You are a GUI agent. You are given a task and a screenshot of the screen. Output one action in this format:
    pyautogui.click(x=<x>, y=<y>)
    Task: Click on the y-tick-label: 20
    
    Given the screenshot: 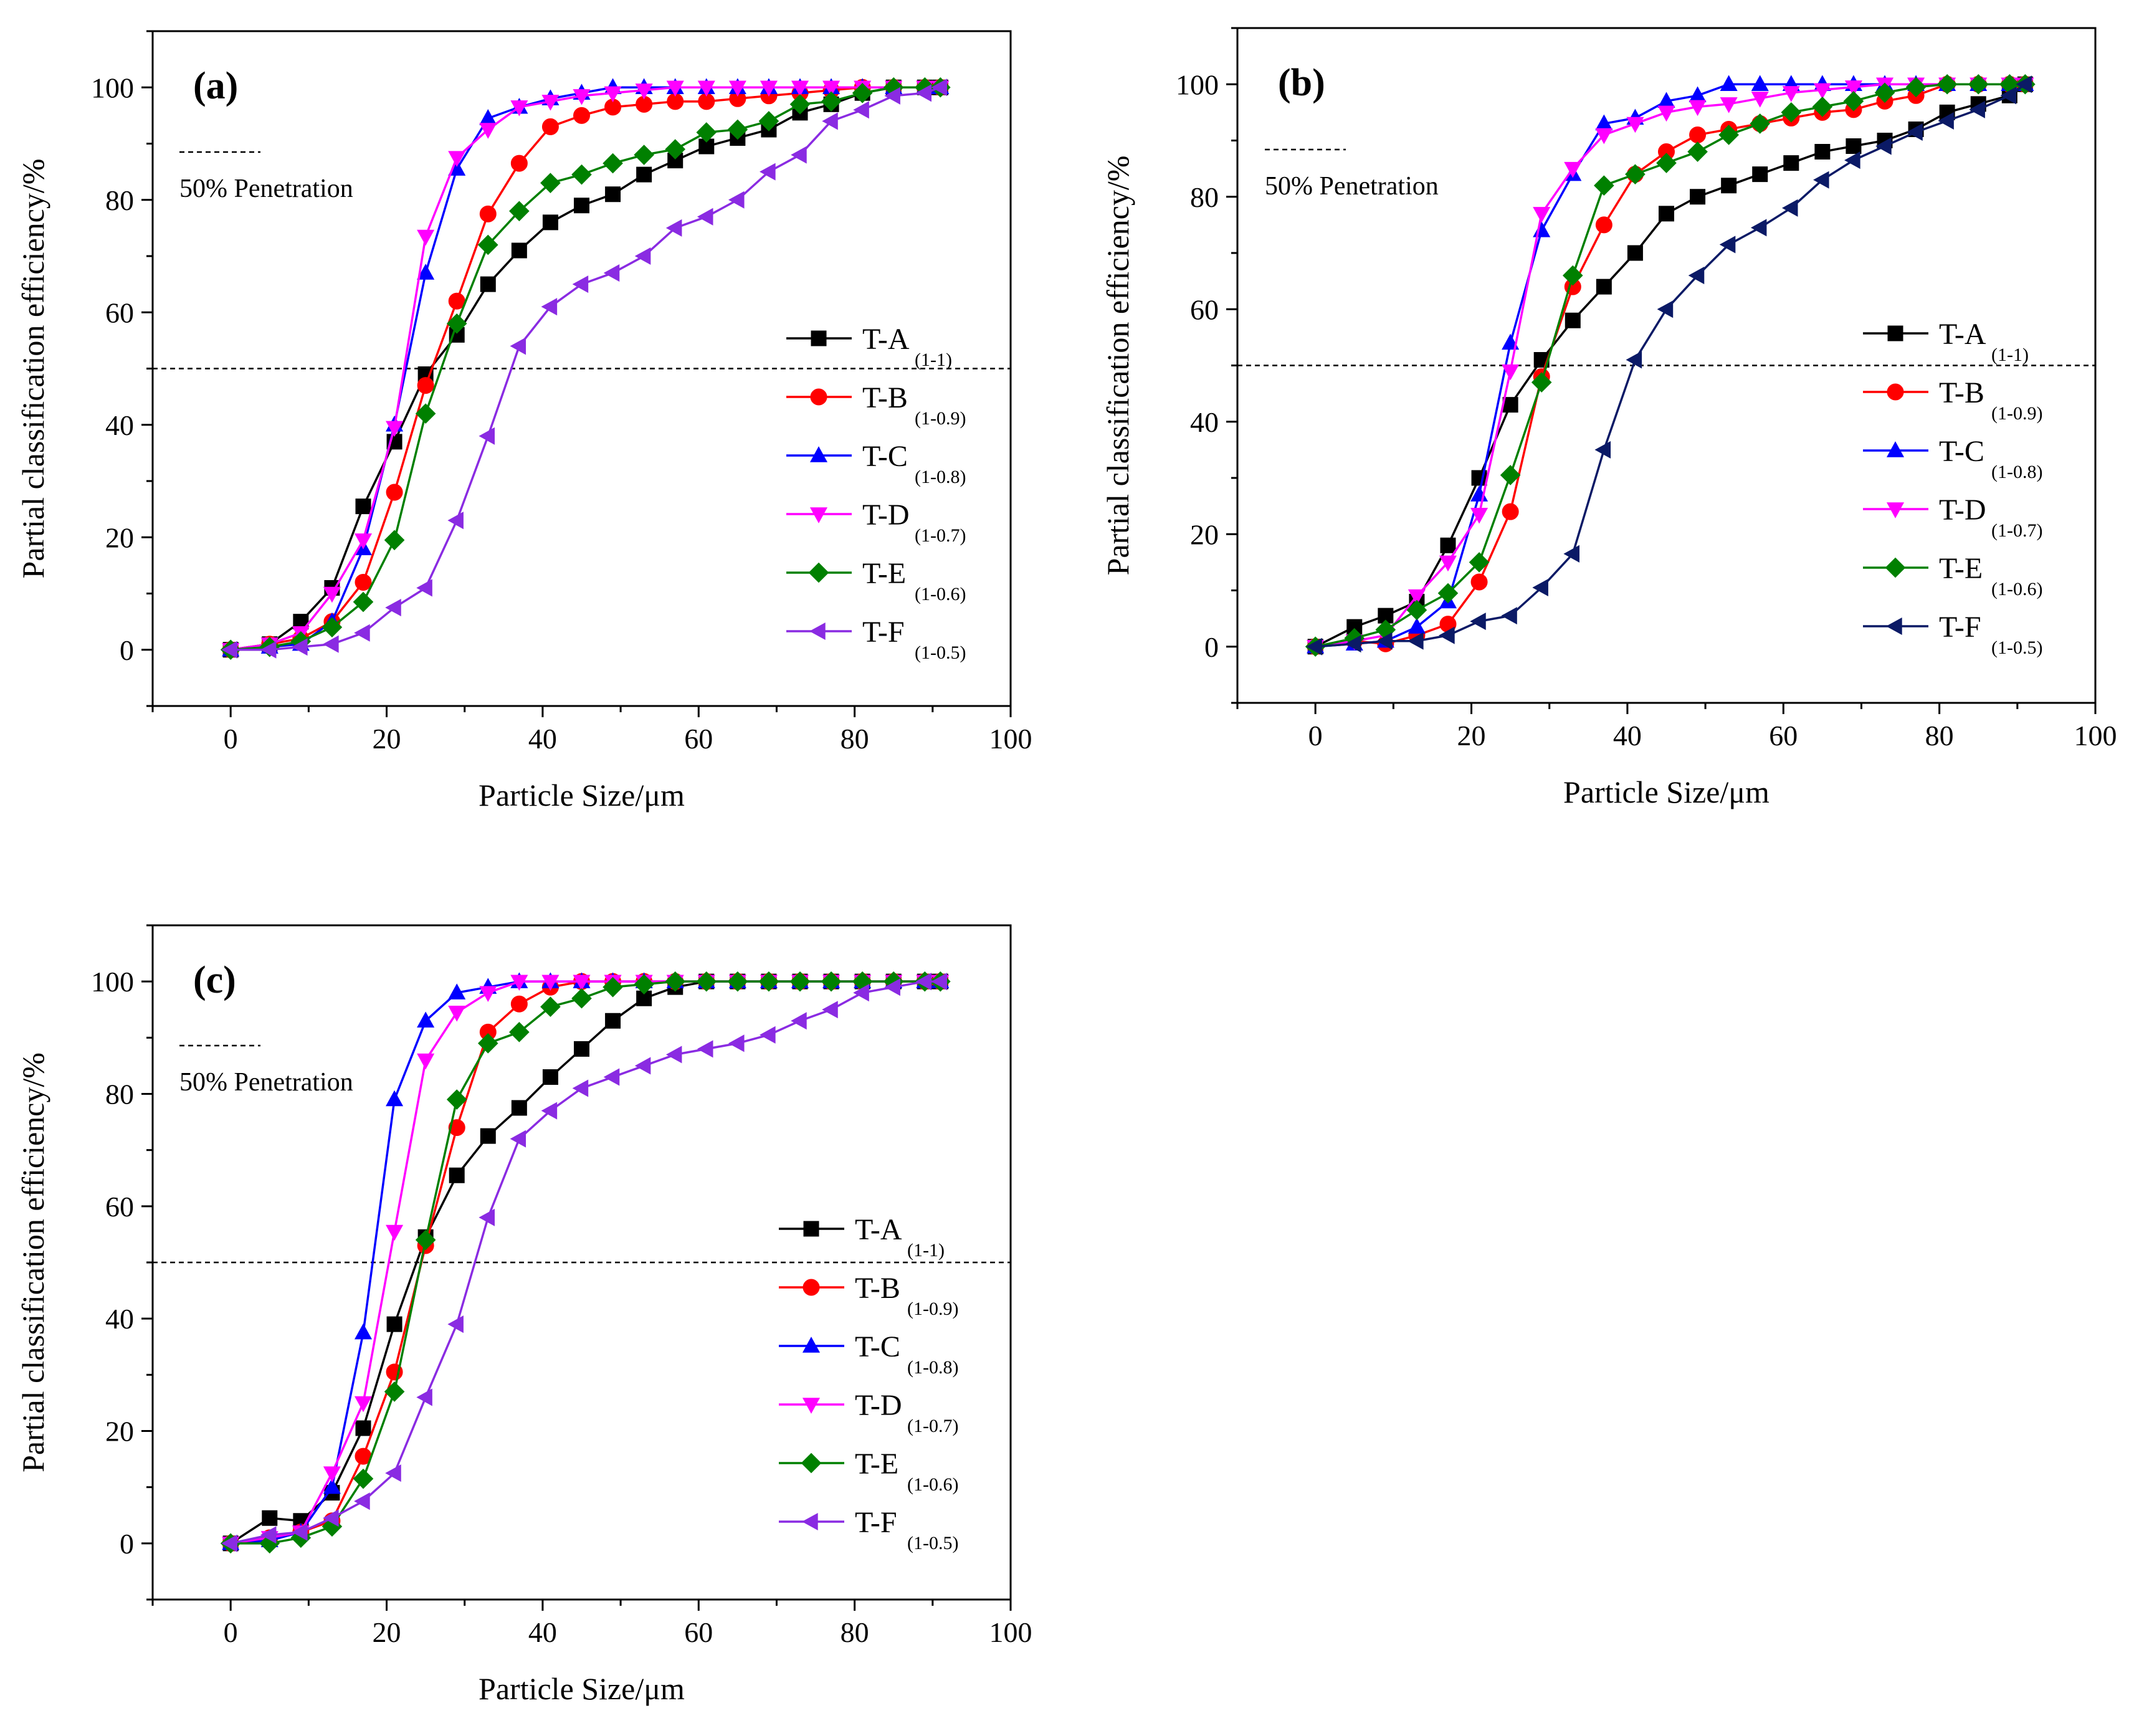 What is the action you would take?
    pyautogui.click(x=120, y=1431)
    